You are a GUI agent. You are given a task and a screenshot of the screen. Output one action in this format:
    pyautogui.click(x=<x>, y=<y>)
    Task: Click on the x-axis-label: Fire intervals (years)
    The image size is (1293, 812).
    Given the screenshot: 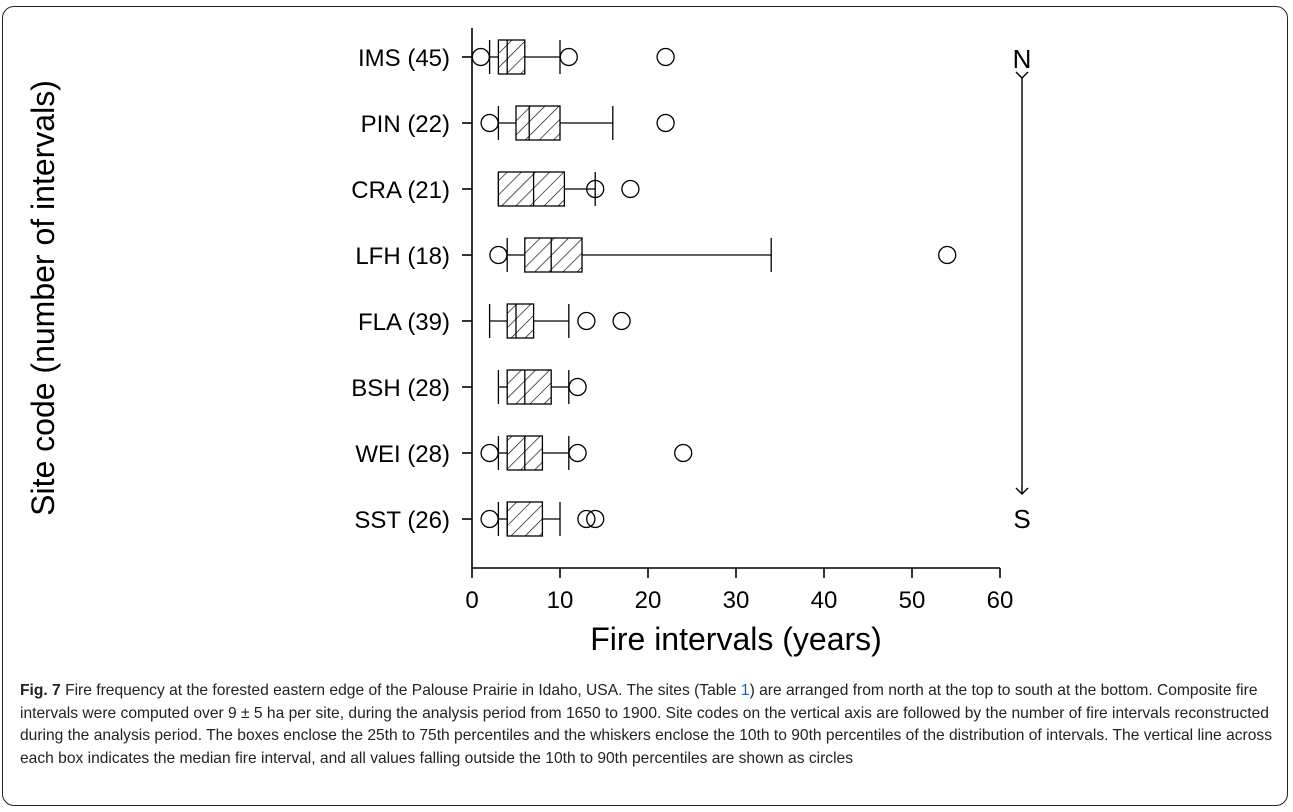 What is the action you would take?
    pyautogui.click(x=736, y=639)
    